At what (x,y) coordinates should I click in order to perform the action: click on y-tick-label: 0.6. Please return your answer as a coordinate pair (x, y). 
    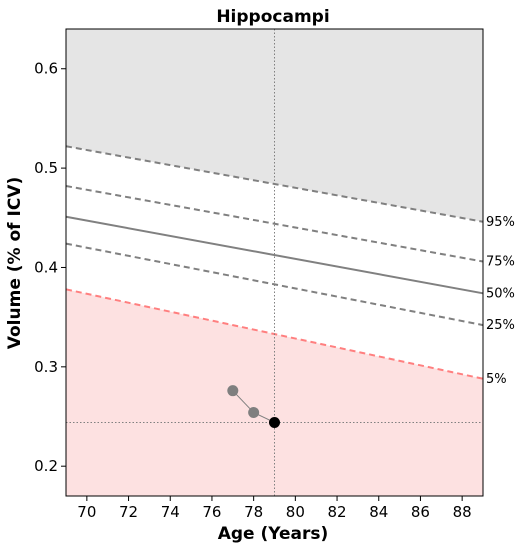
    Looking at the image, I should click on (46, 69).